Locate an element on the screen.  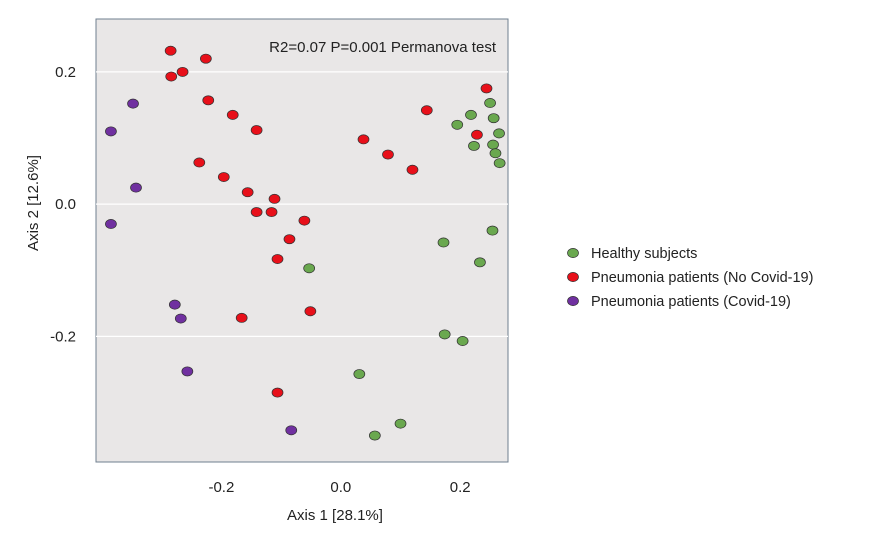
y-tick-label: -0.2 is located at coordinates (63, 336).